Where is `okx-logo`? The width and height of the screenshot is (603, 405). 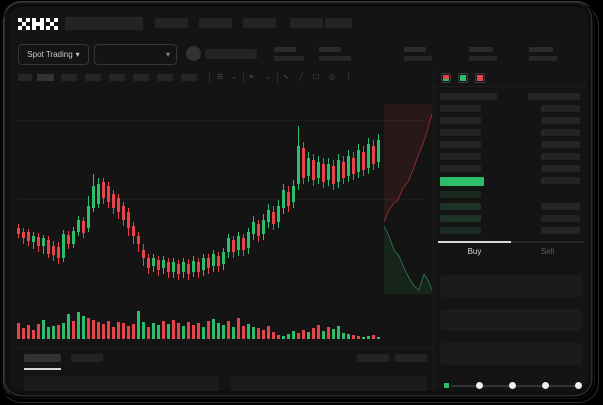
okx-logo is located at coordinates (38, 24).